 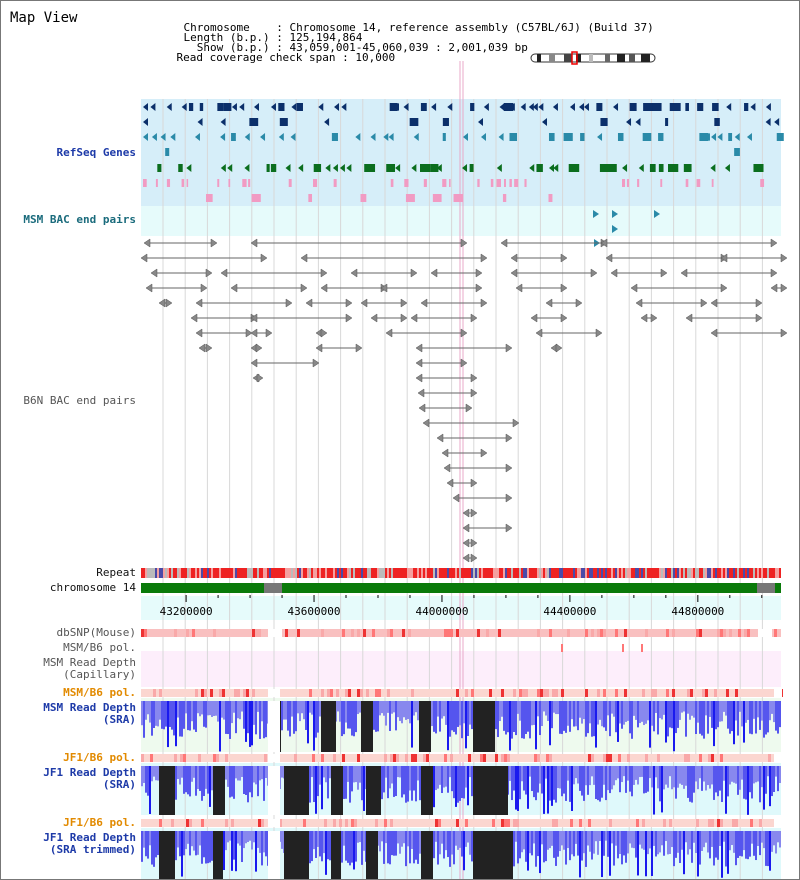 I want to click on track-label-msm-b6-pol-1: MSM/B6 pol., so click(x=99, y=647).